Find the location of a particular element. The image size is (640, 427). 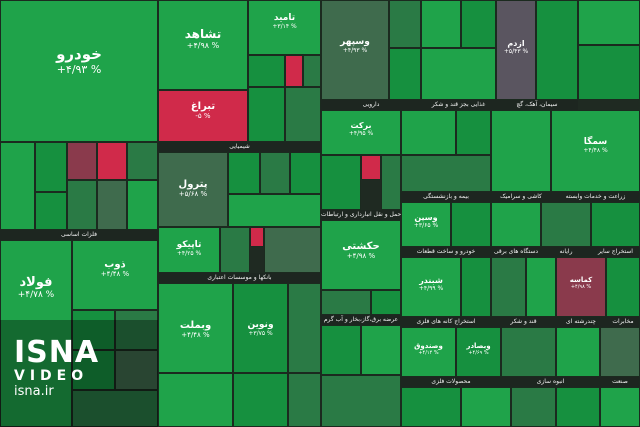

tile-pct: +۳/۷۵ % is located at coordinates (260, 333).